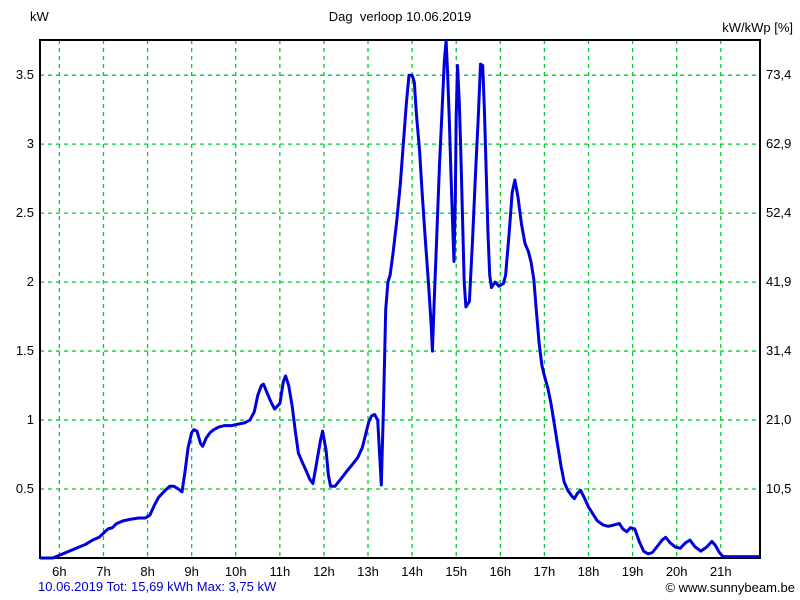  Describe the element at coordinates (412, 571) in the screenshot. I see `x-axis-tick-label: 14h` at that location.